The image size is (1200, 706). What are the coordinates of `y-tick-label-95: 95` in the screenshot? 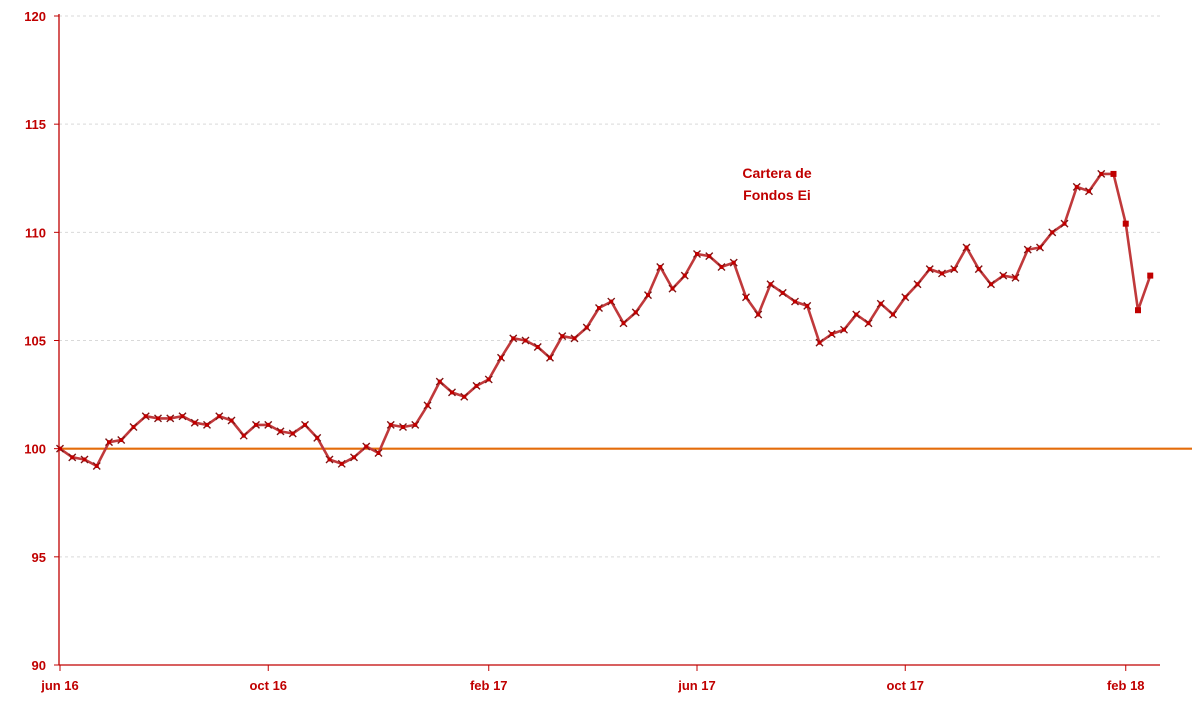 It's located at (39, 557).